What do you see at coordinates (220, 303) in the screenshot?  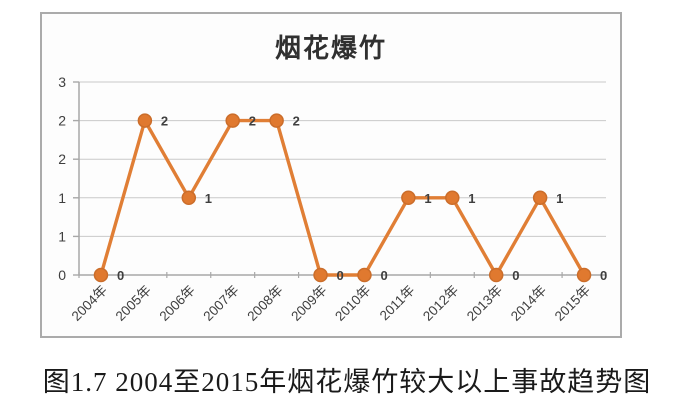 I see `x-tick-label: 2007年` at bounding box center [220, 303].